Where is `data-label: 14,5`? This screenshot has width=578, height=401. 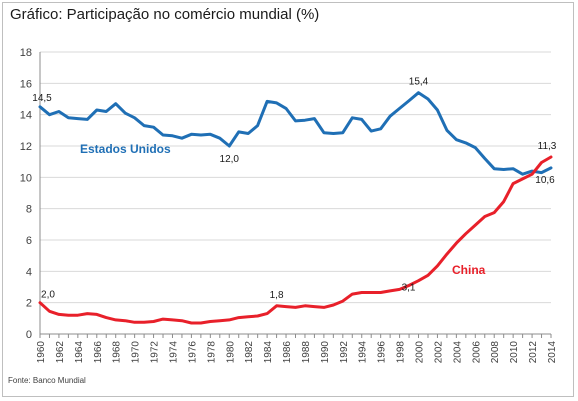 data-label: 14,5 is located at coordinates (42, 98).